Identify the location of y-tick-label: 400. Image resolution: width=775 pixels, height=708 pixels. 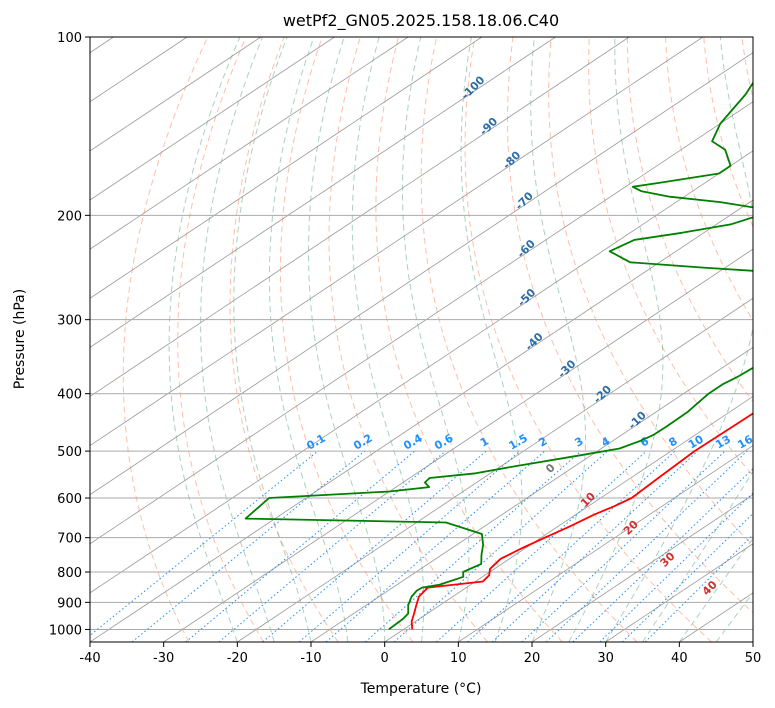
(69, 395).